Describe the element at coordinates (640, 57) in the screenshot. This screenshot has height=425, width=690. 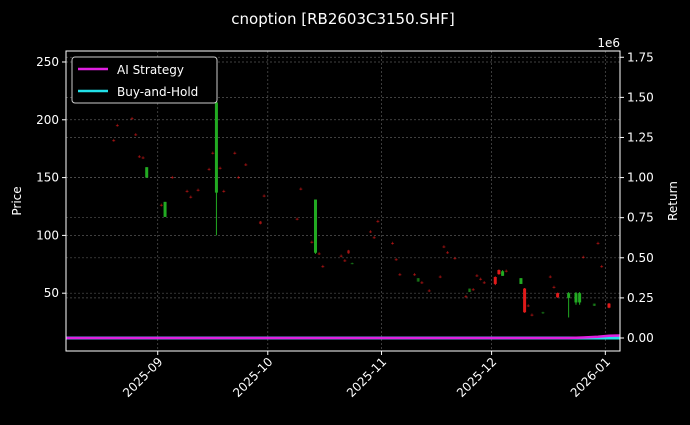
I see `y-tick-label-right: 1.75` at that location.